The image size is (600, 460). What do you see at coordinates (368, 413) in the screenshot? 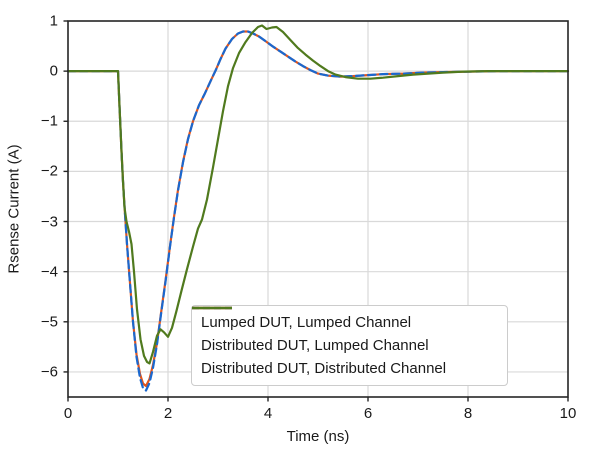
I see `x-tick-label: 6` at bounding box center [368, 413].